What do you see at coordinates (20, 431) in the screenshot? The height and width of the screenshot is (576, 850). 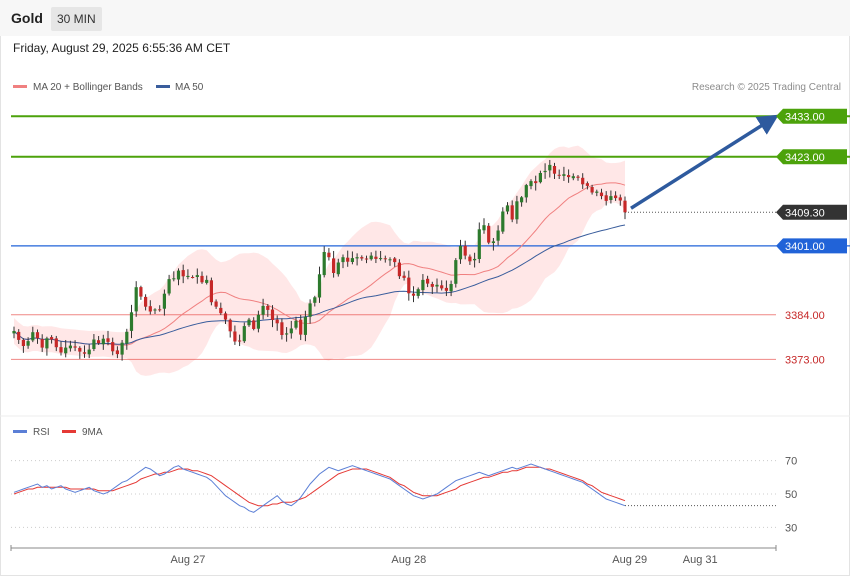 I see `rsi-legend-swatch` at bounding box center [20, 431].